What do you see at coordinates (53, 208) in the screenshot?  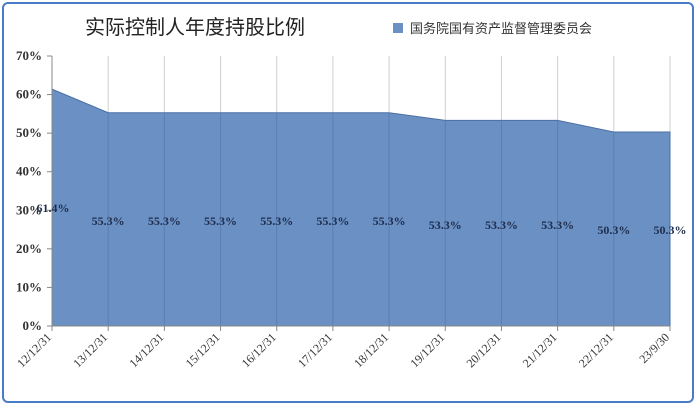 I see `data-label: 61.4%` at bounding box center [53, 208].